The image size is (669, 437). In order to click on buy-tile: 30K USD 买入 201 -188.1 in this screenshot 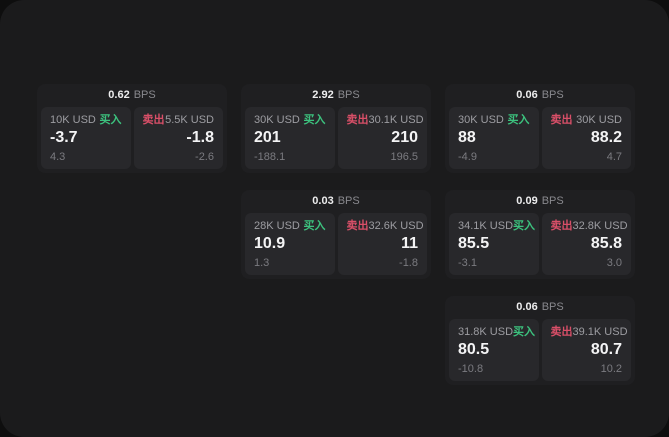, I will do `click(290, 138)`.